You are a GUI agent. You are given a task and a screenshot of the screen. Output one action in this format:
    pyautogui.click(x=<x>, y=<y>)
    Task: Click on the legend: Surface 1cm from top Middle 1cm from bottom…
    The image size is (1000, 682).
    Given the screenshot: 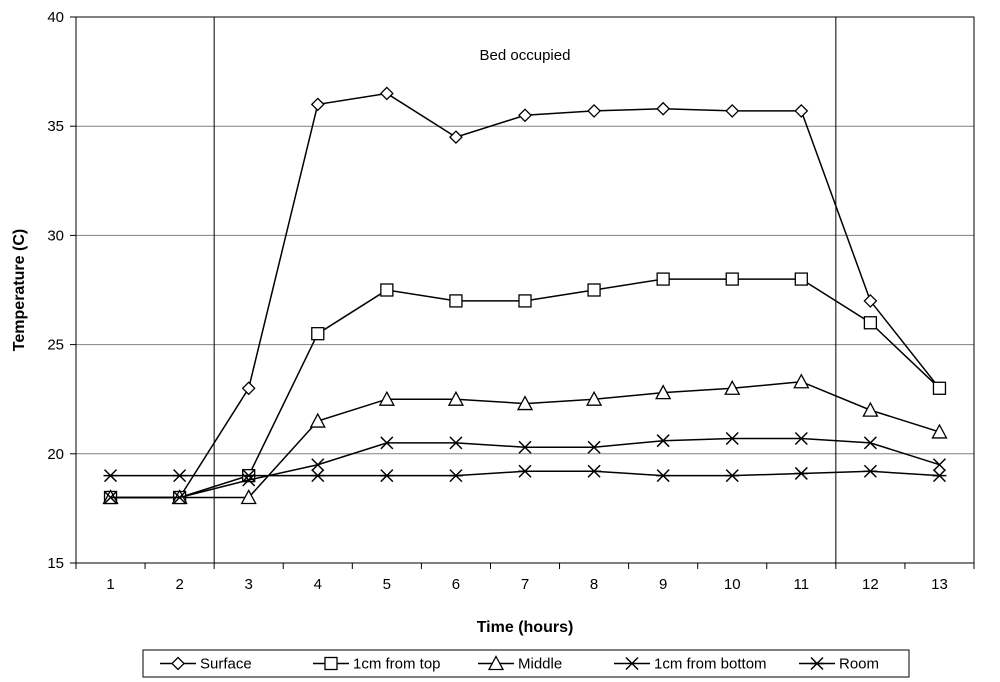 What is the action you would take?
    pyautogui.click(x=526, y=663)
    